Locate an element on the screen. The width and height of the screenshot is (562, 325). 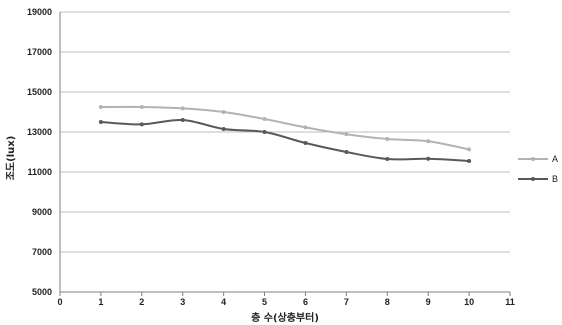
x-tick-label: 11 is located at coordinates (510, 302).